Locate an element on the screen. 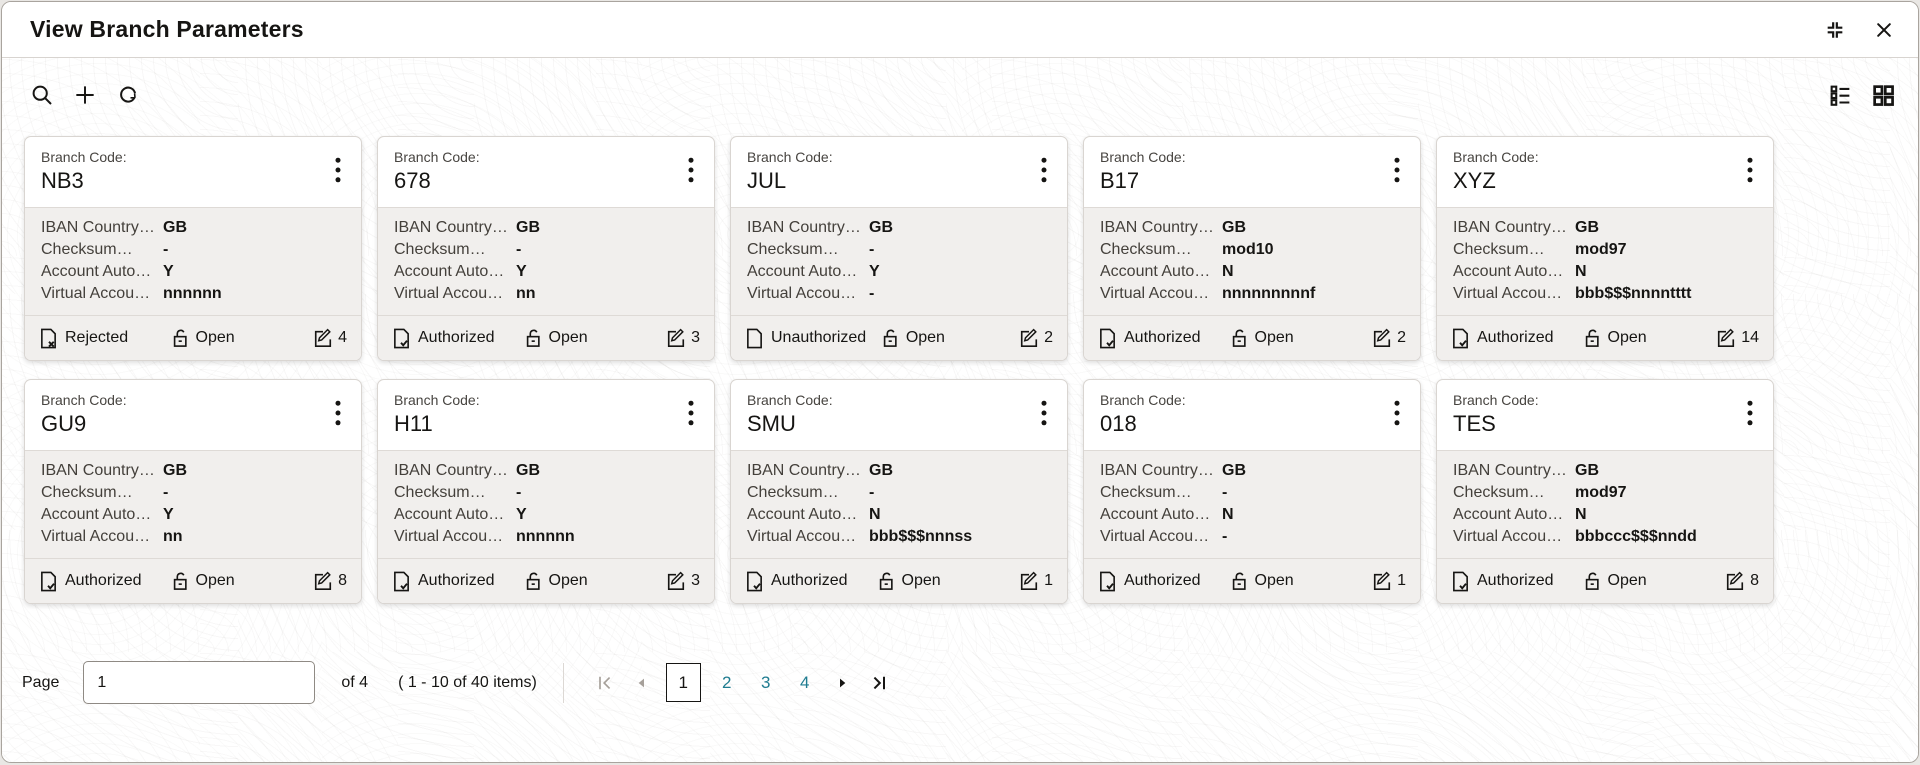  last-page-button is located at coordinates (879, 683).